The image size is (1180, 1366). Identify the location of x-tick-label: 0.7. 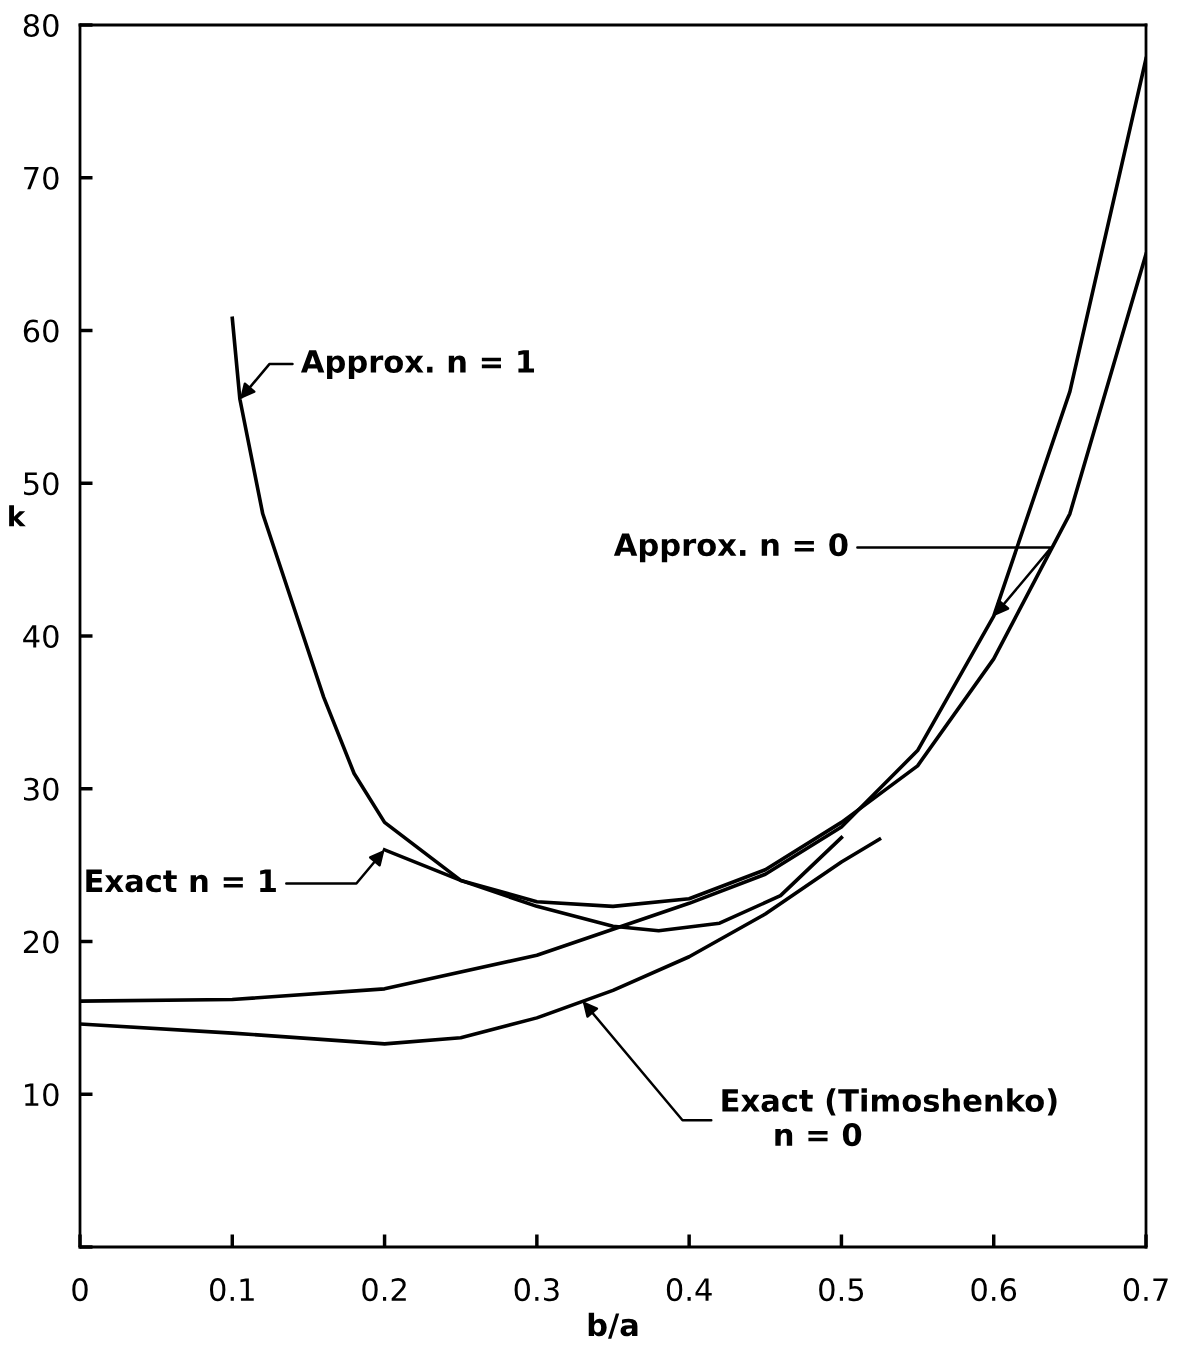
(1145, 1290).